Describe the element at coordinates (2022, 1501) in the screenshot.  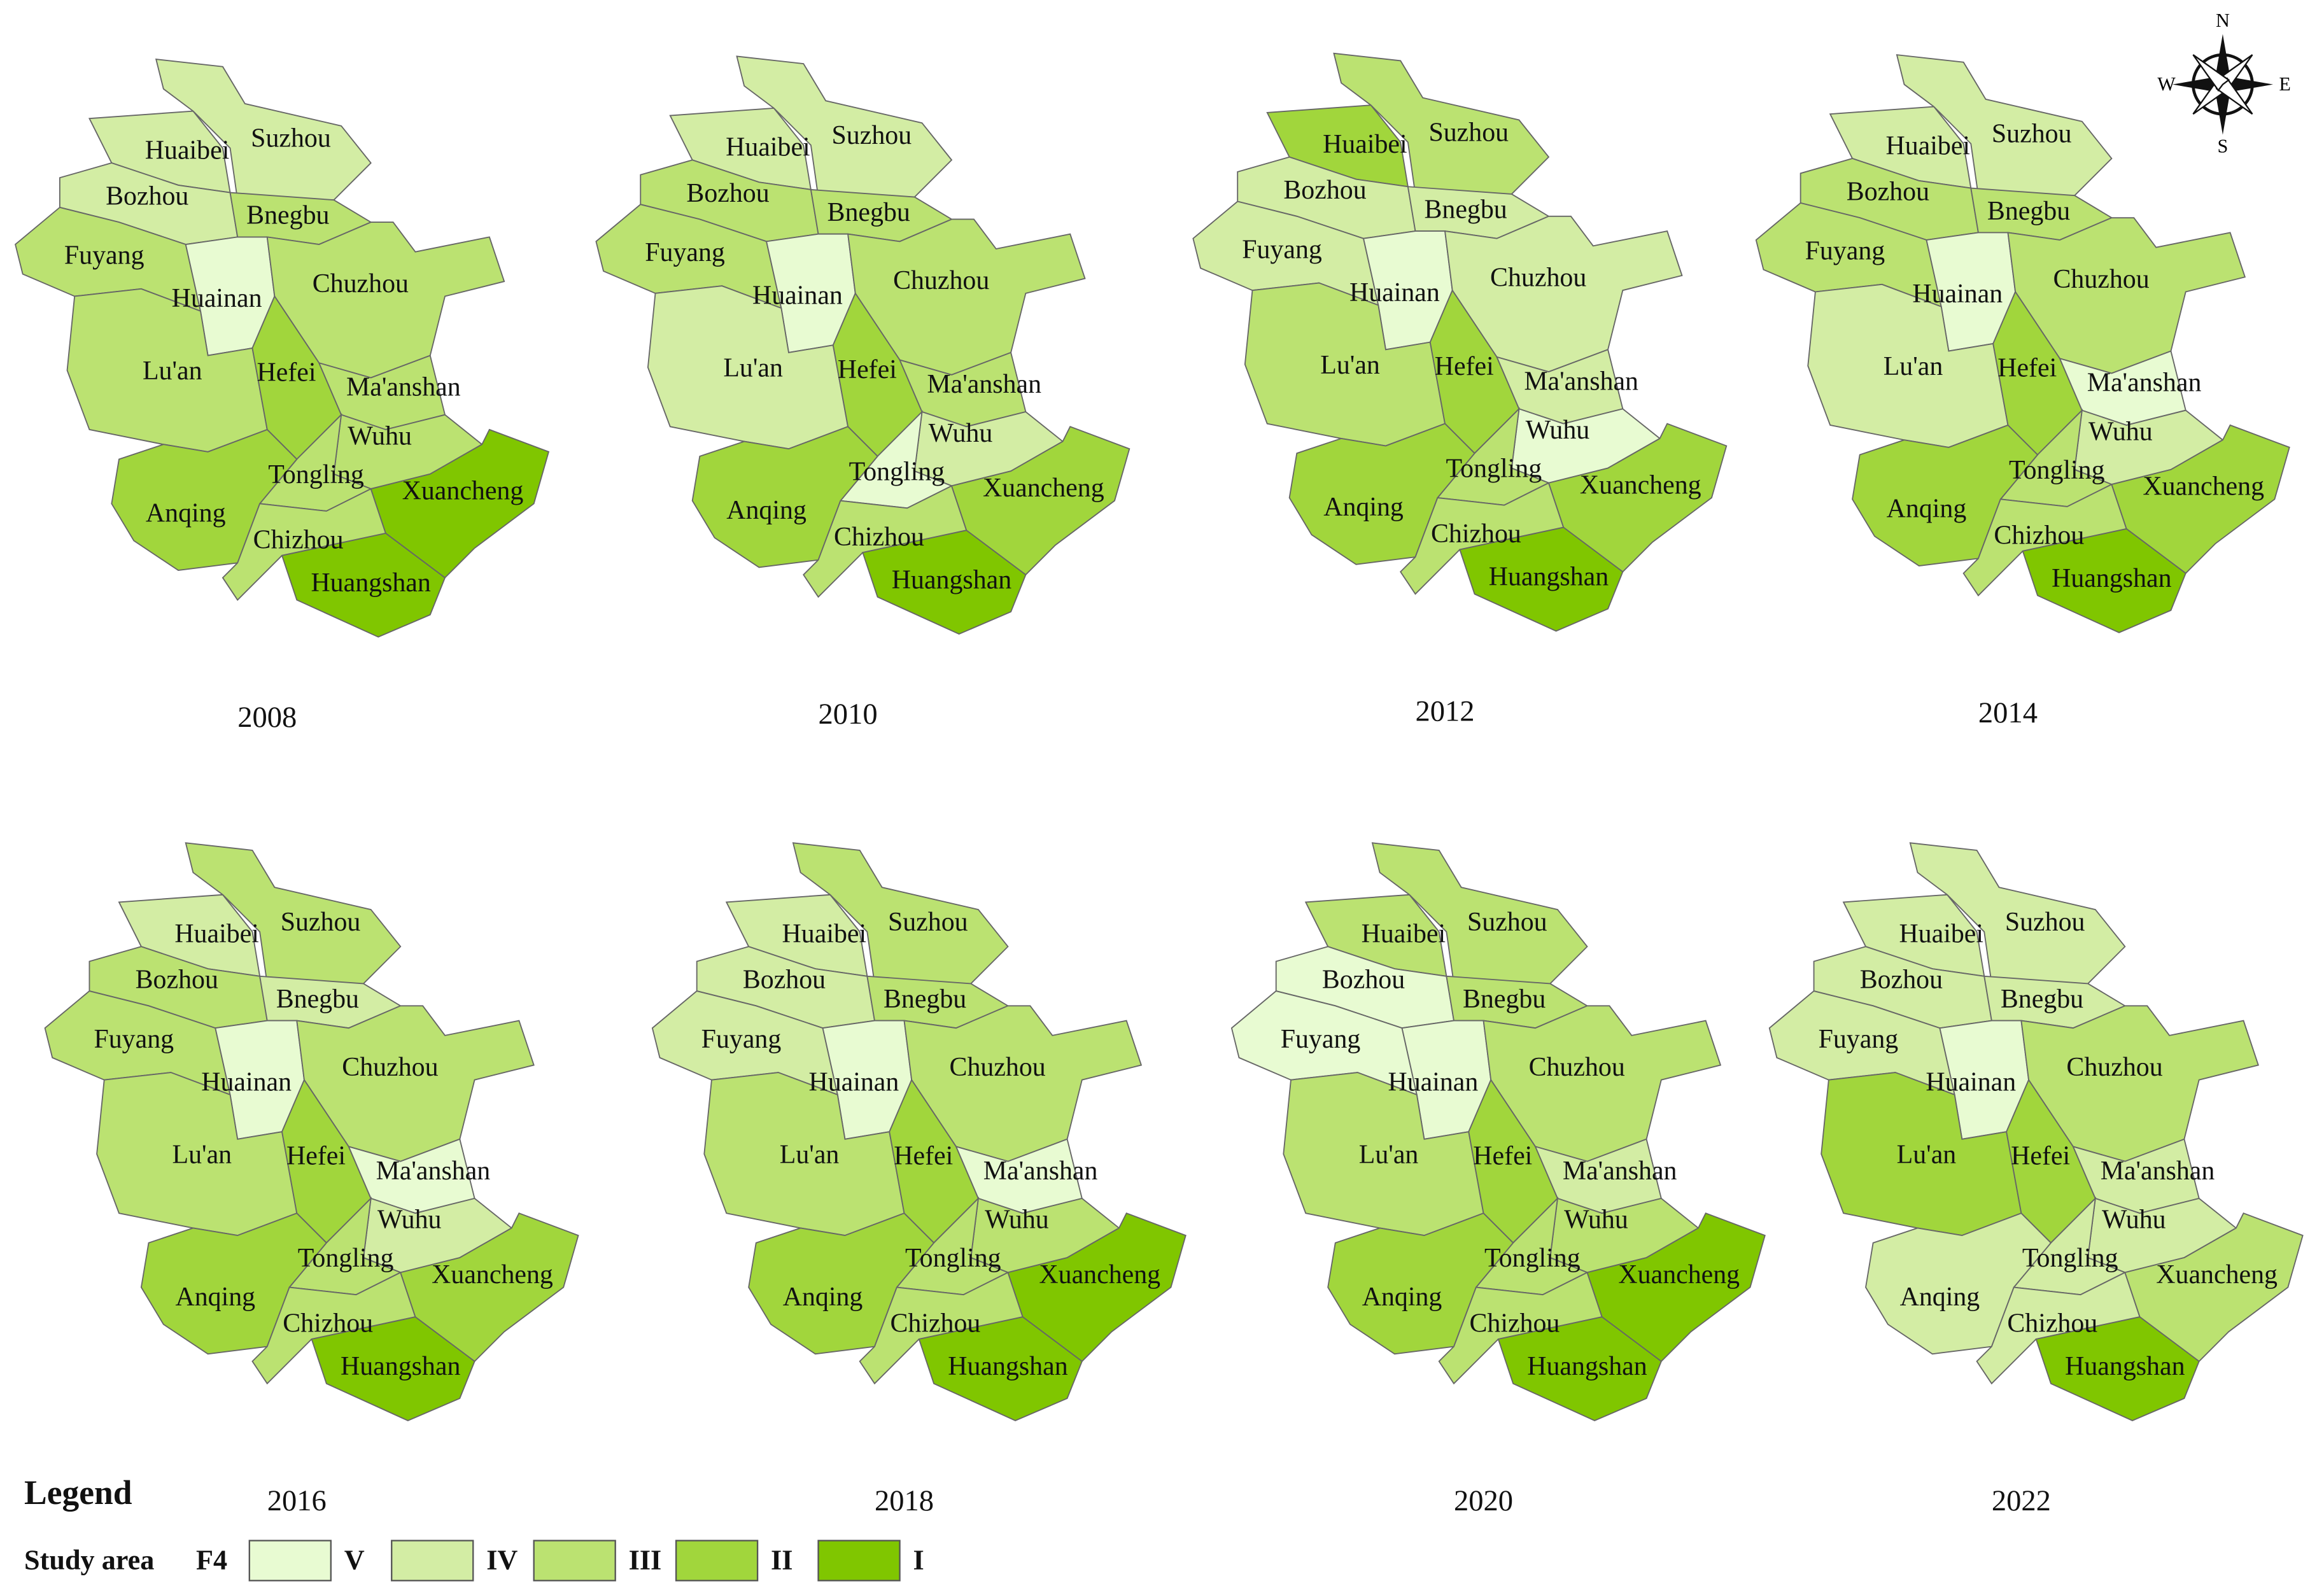
I see `year-label: 2022` at that location.